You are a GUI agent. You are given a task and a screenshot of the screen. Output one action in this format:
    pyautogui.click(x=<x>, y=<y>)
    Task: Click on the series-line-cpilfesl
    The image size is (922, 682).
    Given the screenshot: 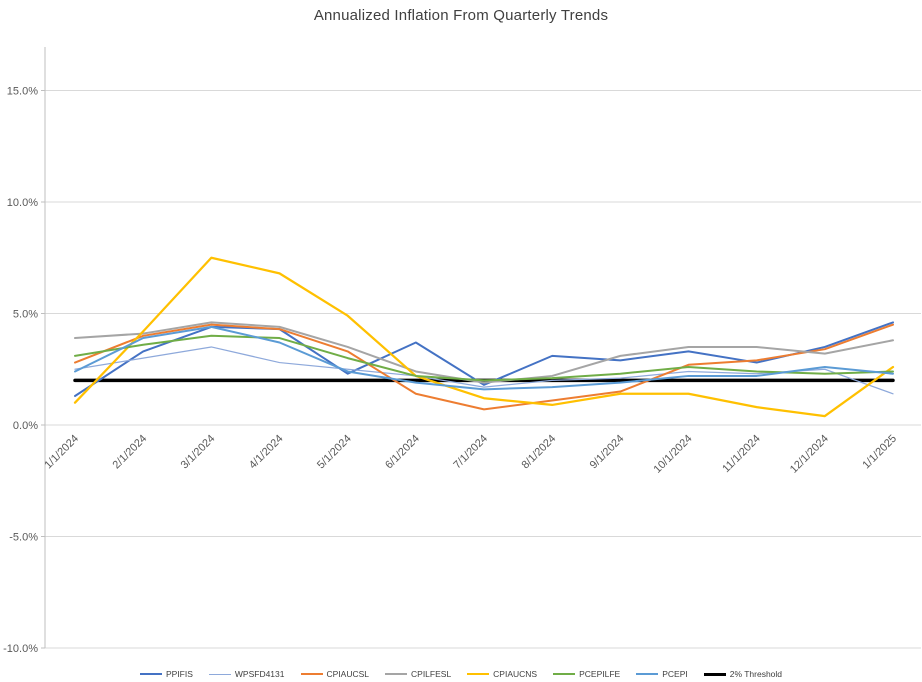 What is the action you would take?
    pyautogui.click(x=484, y=352)
    